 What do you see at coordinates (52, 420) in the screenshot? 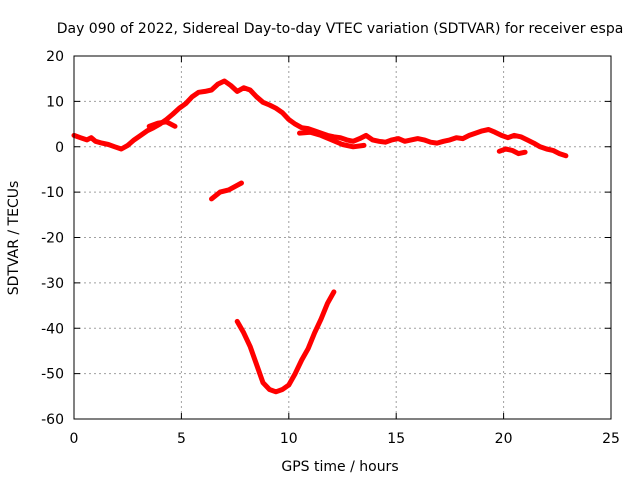
I see `y-tick-label: -60` at bounding box center [52, 420].